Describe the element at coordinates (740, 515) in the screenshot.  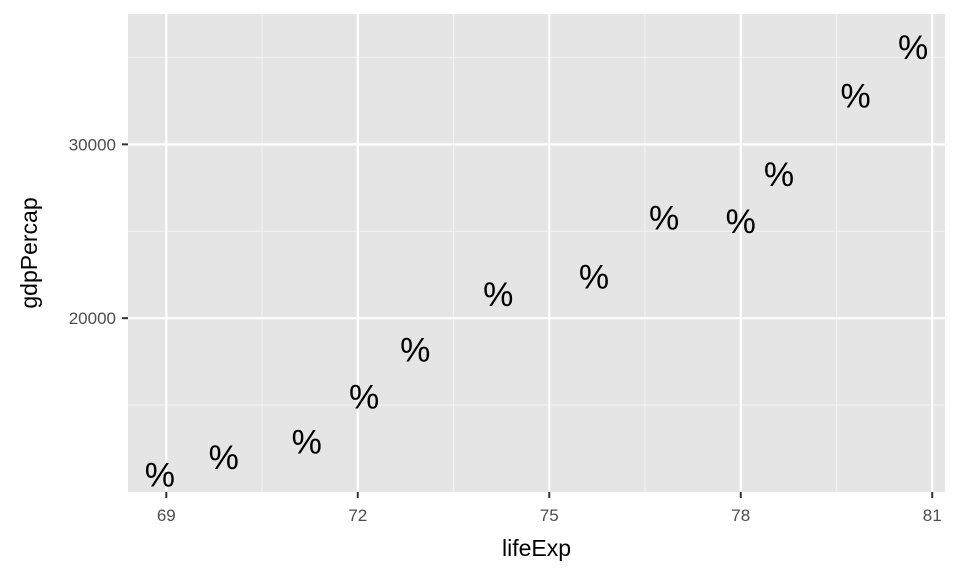
I see `x-tick-label: 78` at that location.